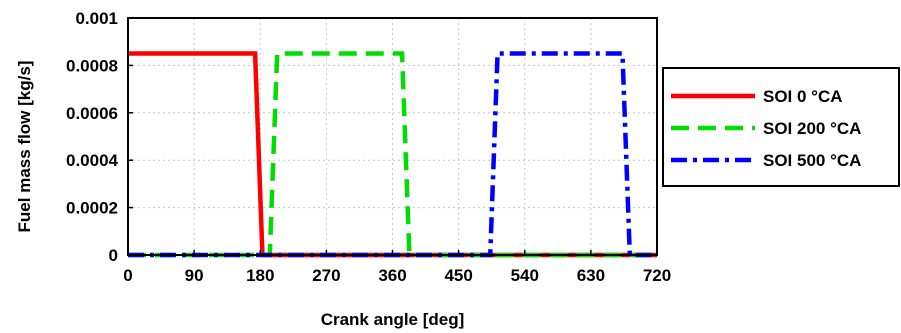 The width and height of the screenshot is (901, 333). What do you see at coordinates (393, 319) in the screenshot?
I see `x-axis-label: Crank angle [deg]` at bounding box center [393, 319].